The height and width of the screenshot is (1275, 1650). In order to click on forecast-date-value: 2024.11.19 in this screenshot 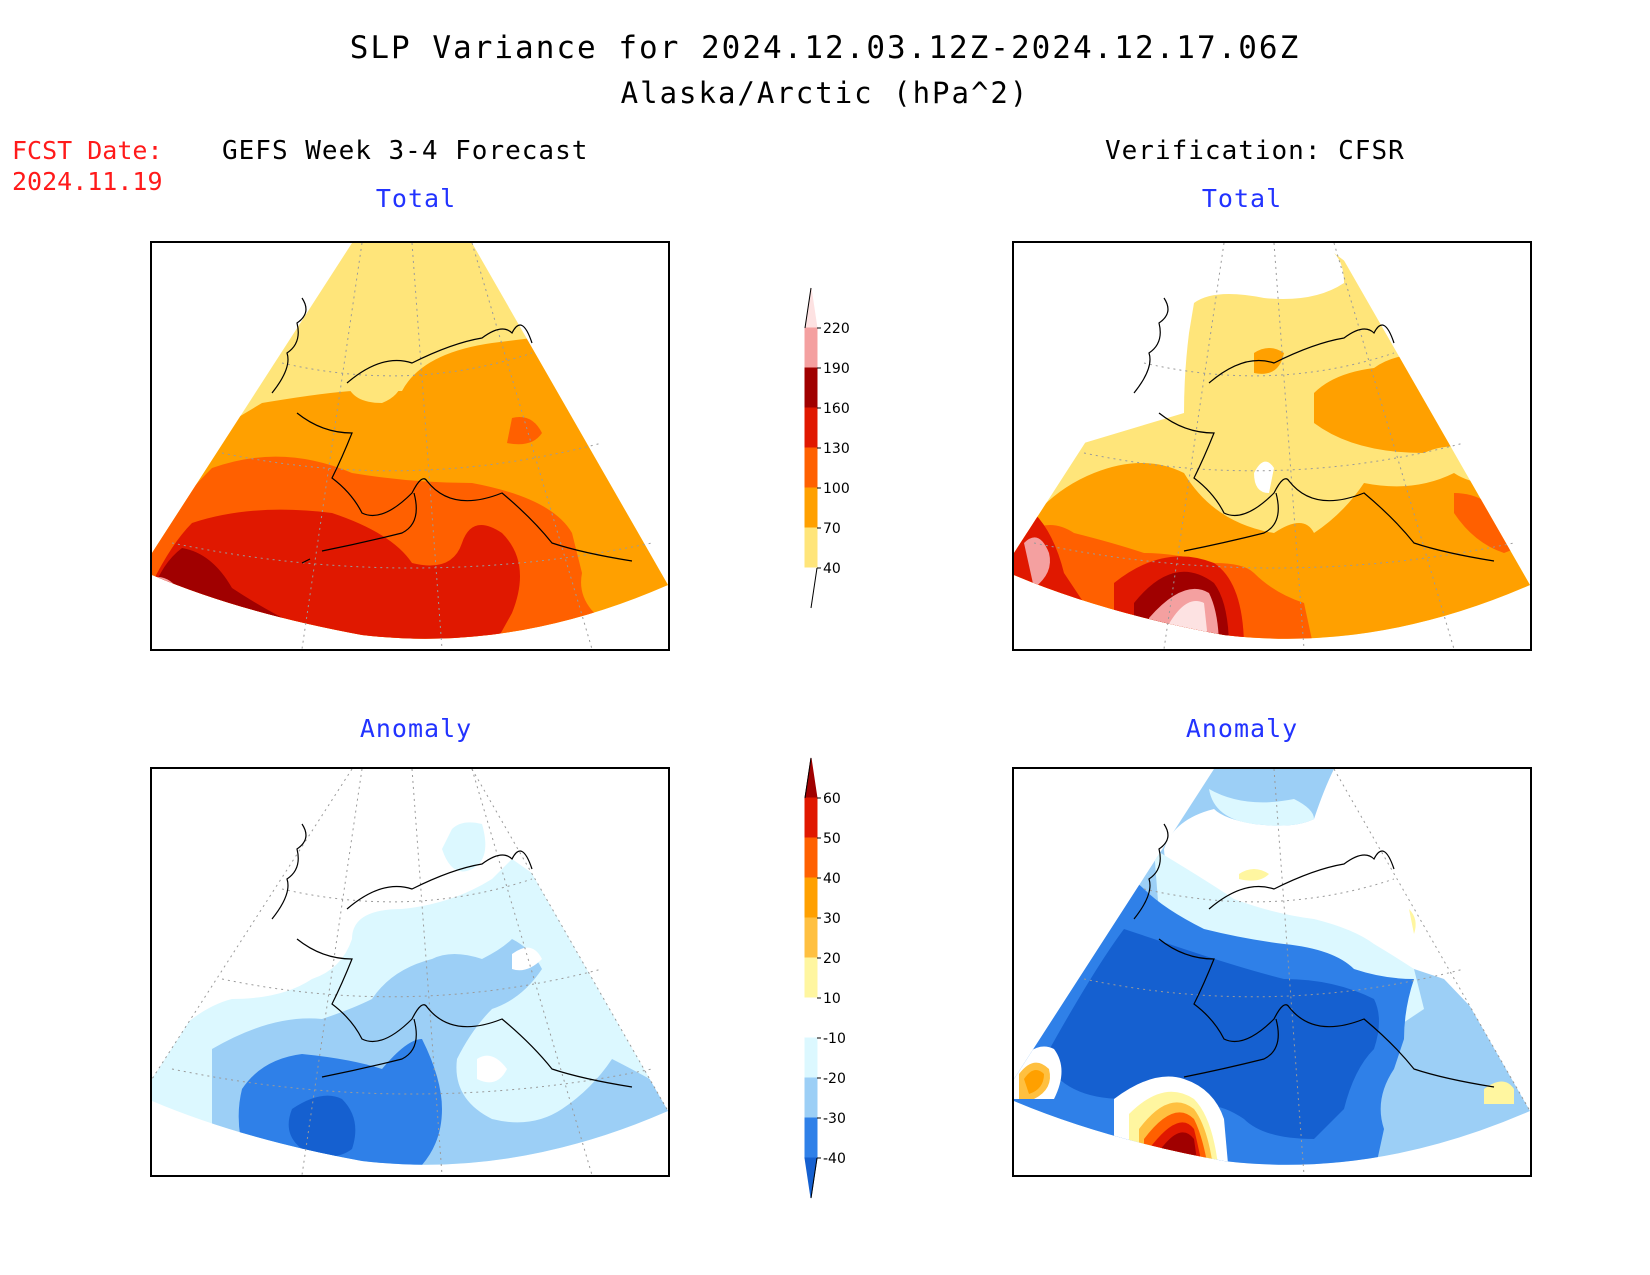, I will do `click(87, 181)`.